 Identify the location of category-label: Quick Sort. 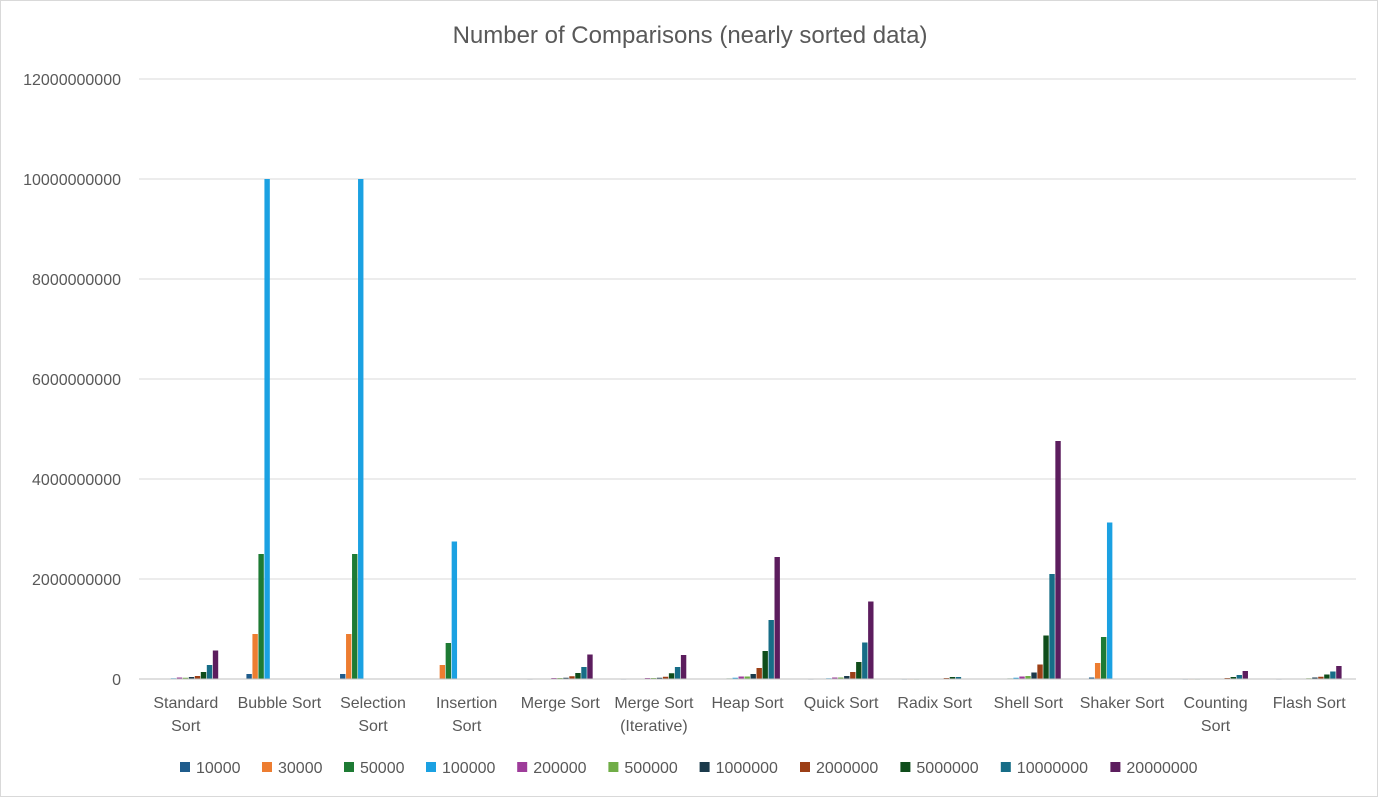
(841, 703).